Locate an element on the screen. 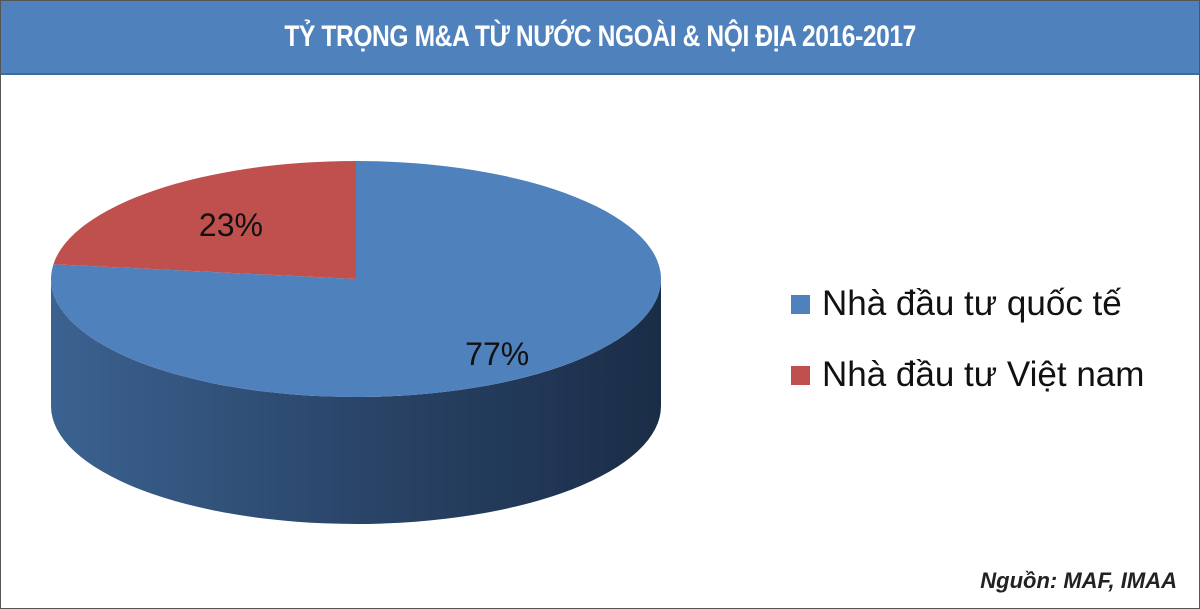  legend-swatch-vietnam is located at coordinates (800, 375).